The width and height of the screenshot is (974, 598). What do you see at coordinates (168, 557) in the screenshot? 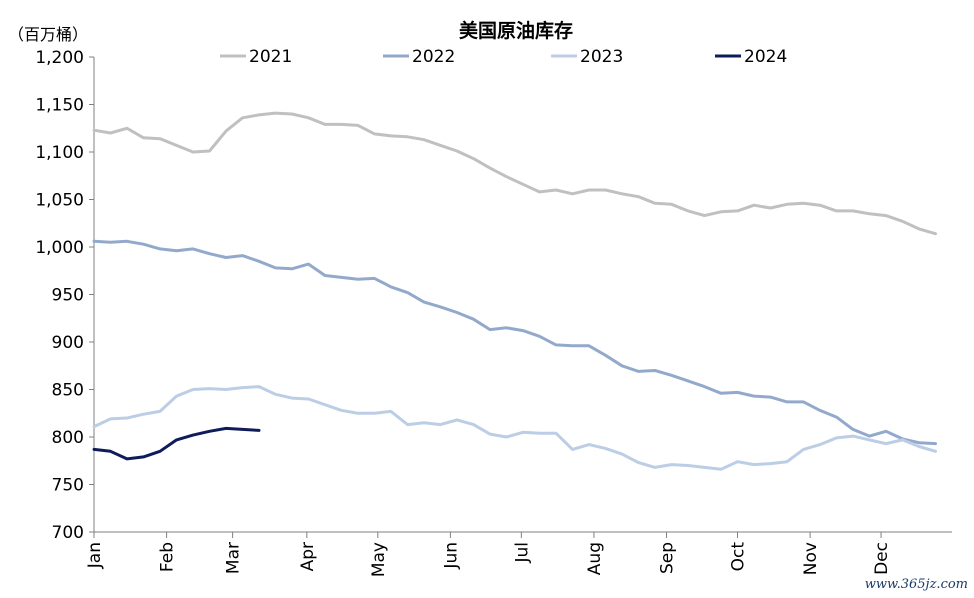
I see `x-tick-label: Feb` at bounding box center [168, 557].